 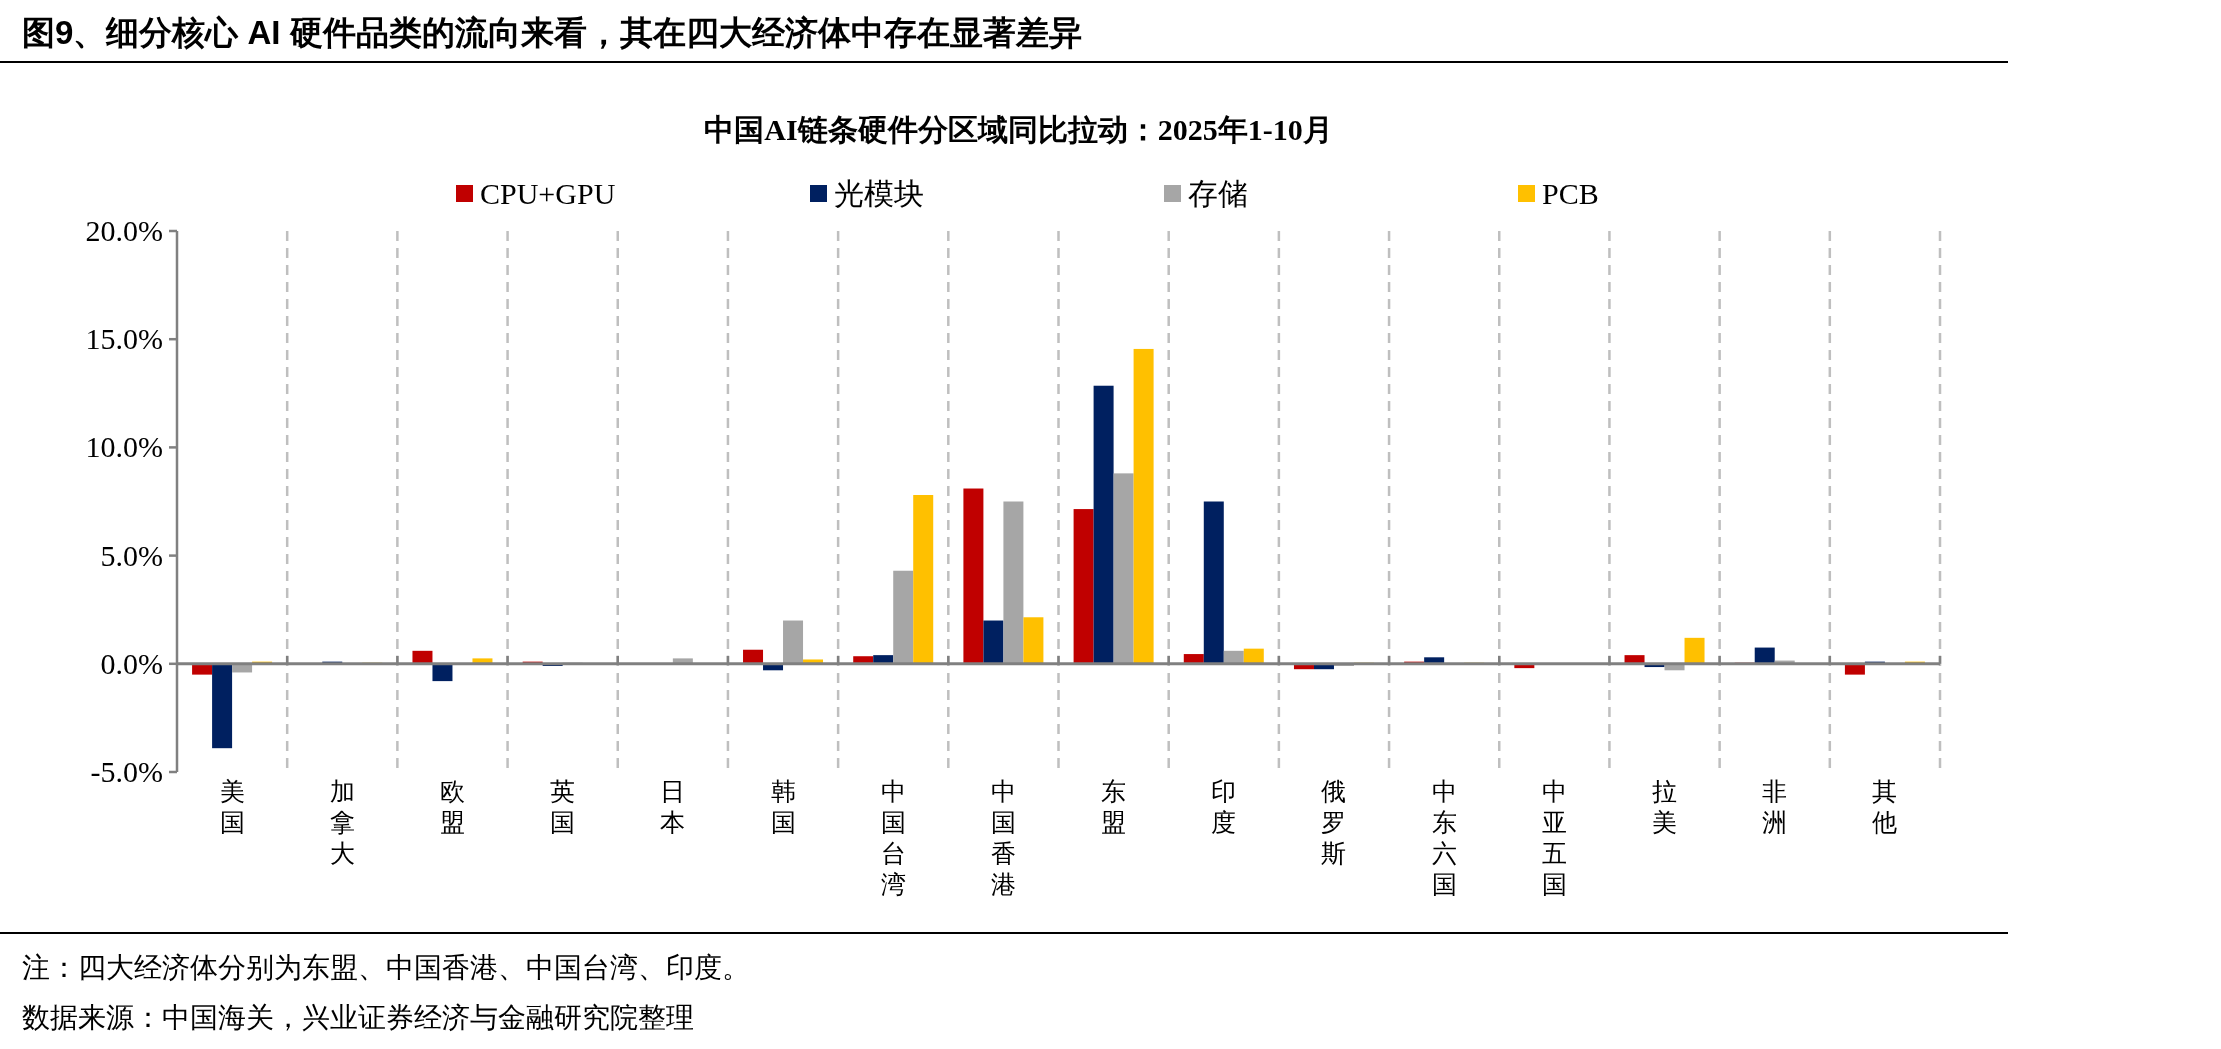 What do you see at coordinates (1003, 838) in the screenshot?
I see `x-tick-label: 中国香港` at bounding box center [1003, 838].